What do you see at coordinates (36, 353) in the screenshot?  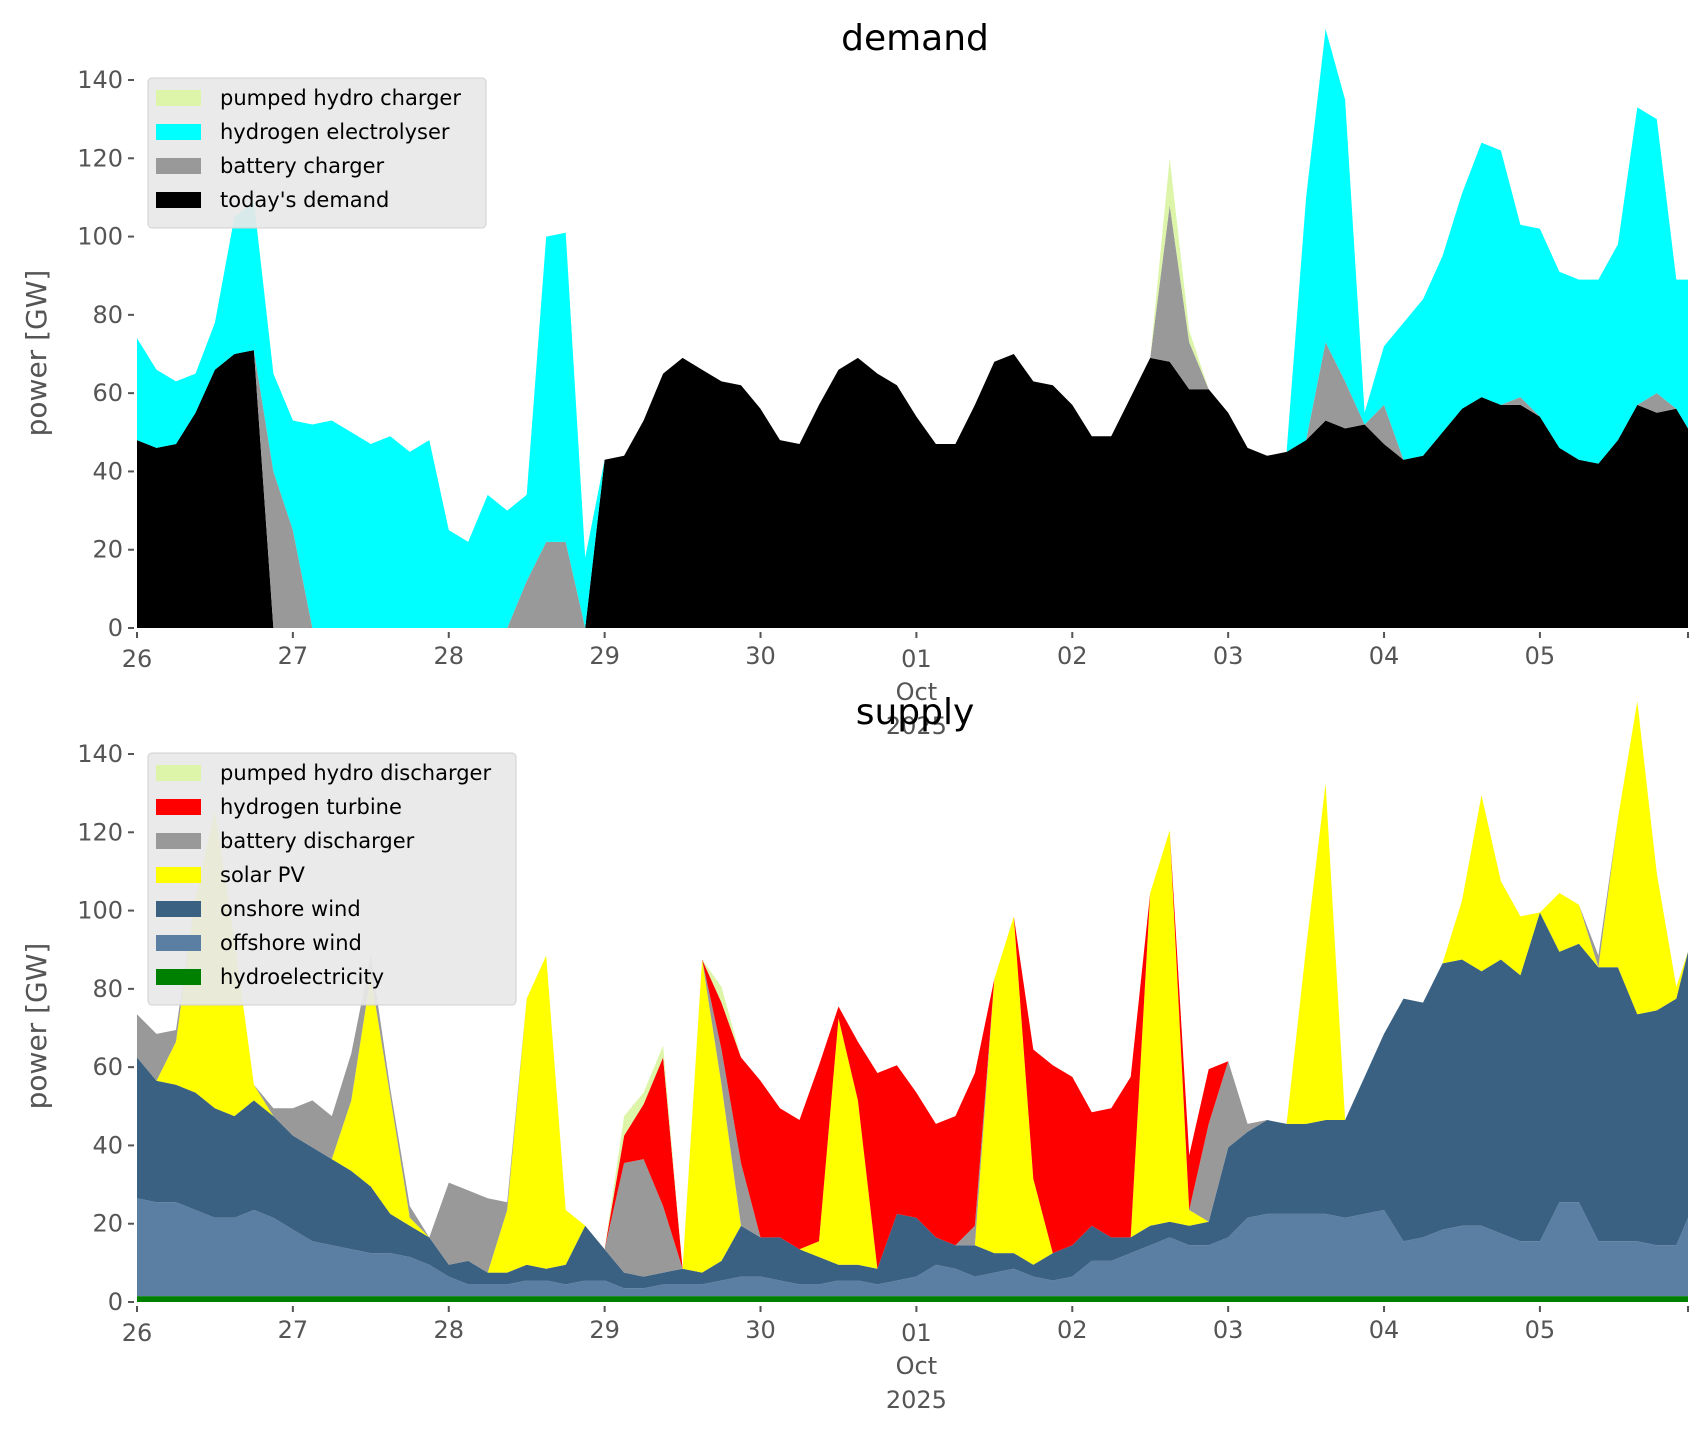 I see `demand-y-axis-label: power [GW]` at bounding box center [36, 353].